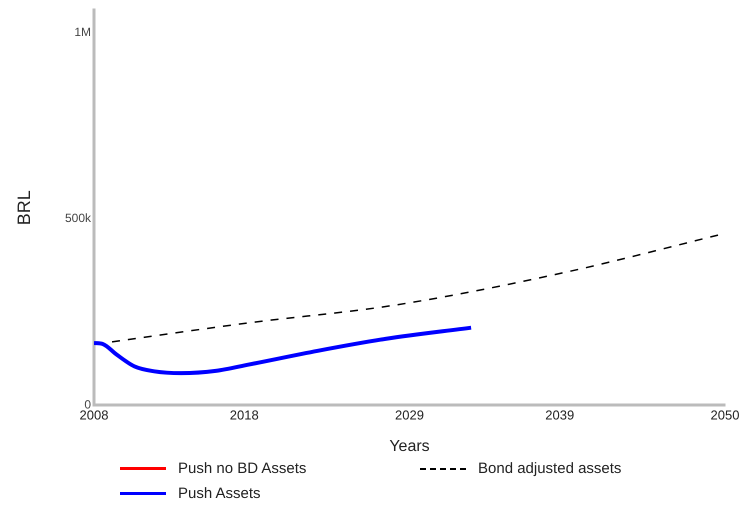 The image size is (745, 529). What do you see at coordinates (725, 415) in the screenshot?
I see `x-tick-label: 2050` at bounding box center [725, 415].